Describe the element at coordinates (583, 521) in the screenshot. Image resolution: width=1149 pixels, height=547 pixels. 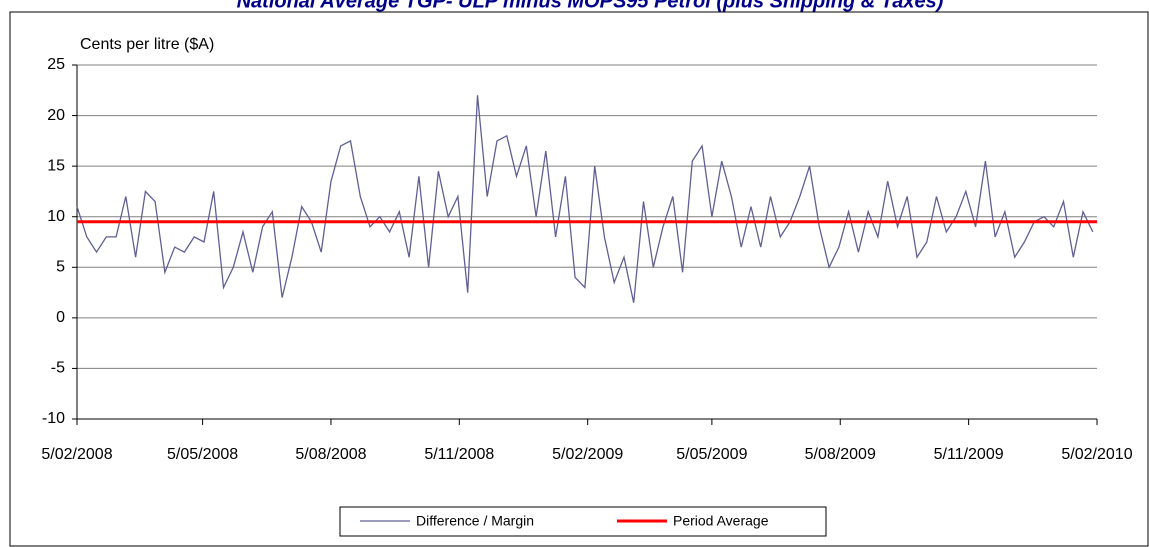
I see `legend` at that location.